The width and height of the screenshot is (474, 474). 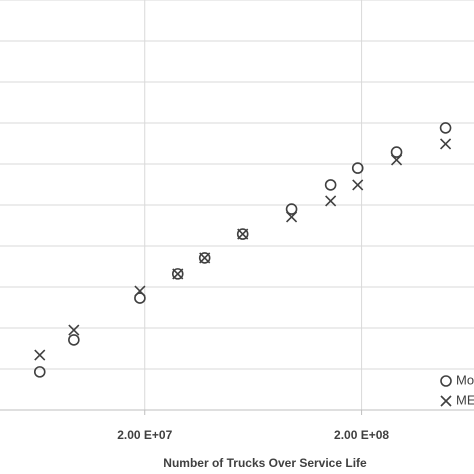 What do you see at coordinates (465, 399) in the screenshot?
I see `legend-label: ME` at bounding box center [465, 399].